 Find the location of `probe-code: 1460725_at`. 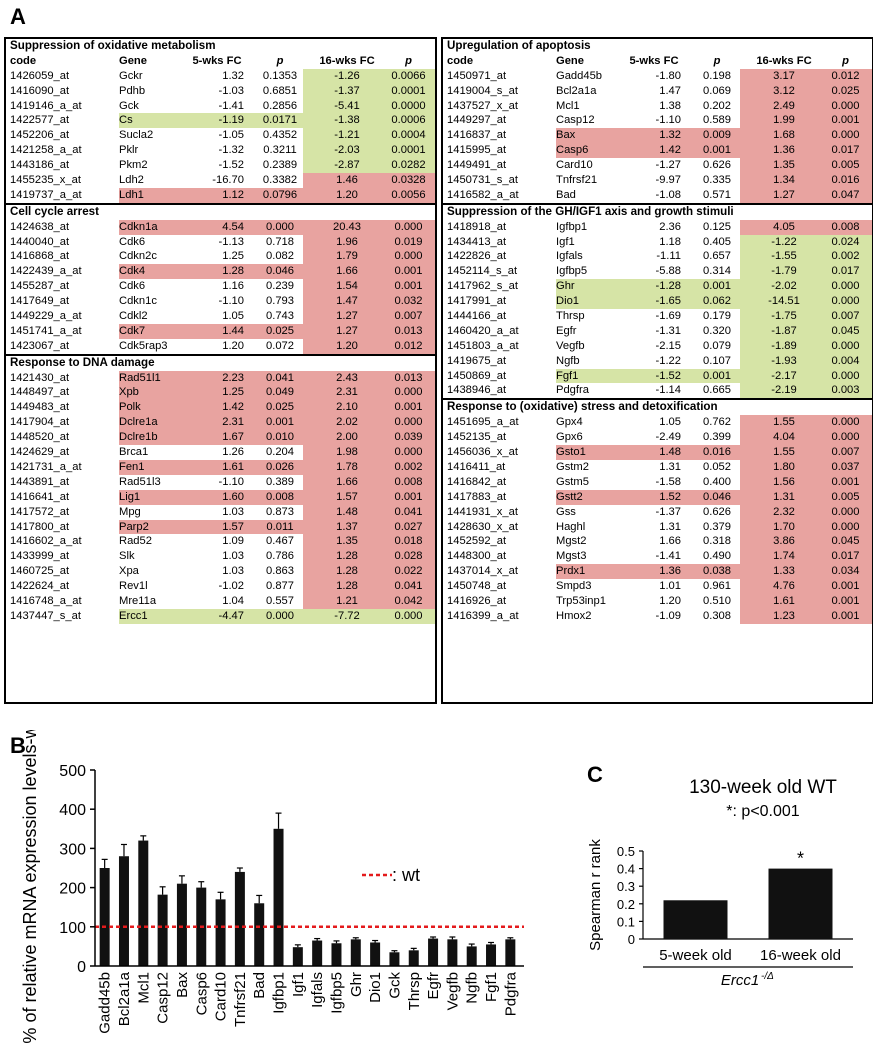

probe-code: 1460725_at is located at coordinates (40, 571).